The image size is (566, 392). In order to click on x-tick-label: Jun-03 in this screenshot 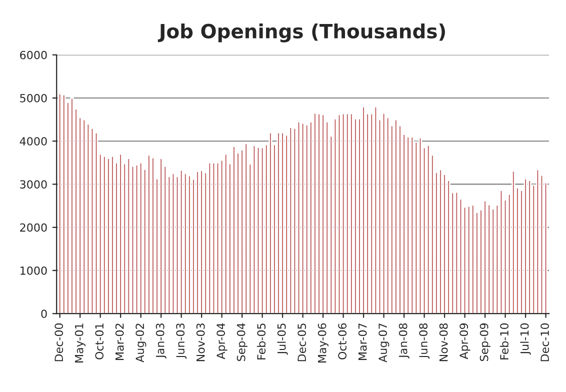, I will do `click(181, 341)`.